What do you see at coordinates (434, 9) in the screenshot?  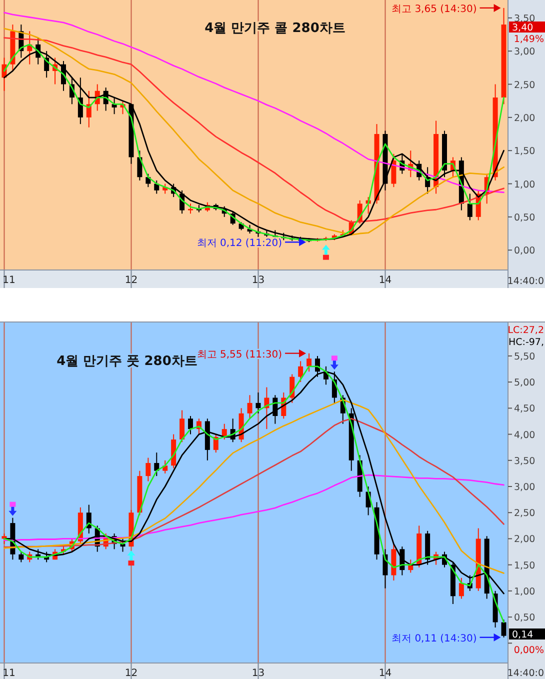 I see `annotation: 최고 3,65 (14:30)` at bounding box center [434, 9].